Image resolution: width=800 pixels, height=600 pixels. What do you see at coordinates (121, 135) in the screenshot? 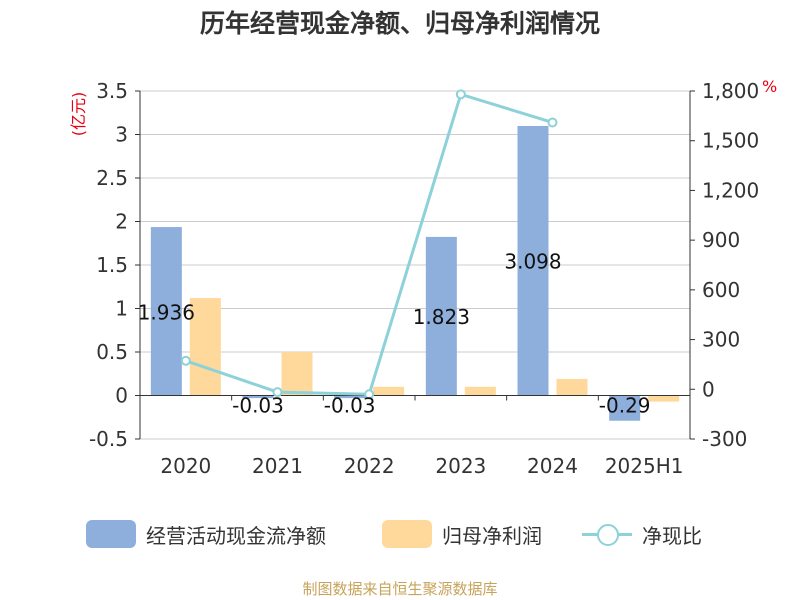
I see `left-axis-tick-label: 3` at bounding box center [121, 135].